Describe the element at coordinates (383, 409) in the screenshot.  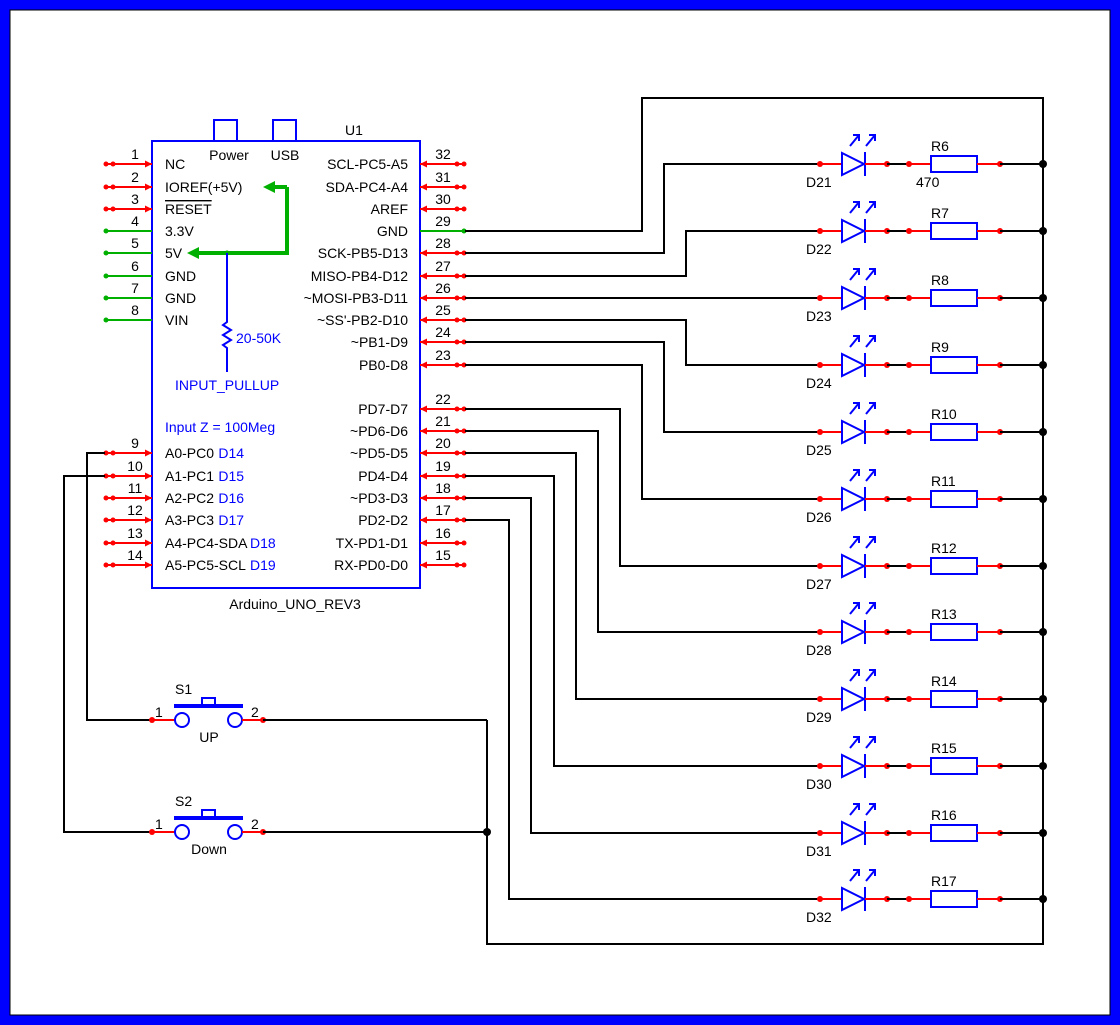
I see `pin-label: PD7-D7` at that location.